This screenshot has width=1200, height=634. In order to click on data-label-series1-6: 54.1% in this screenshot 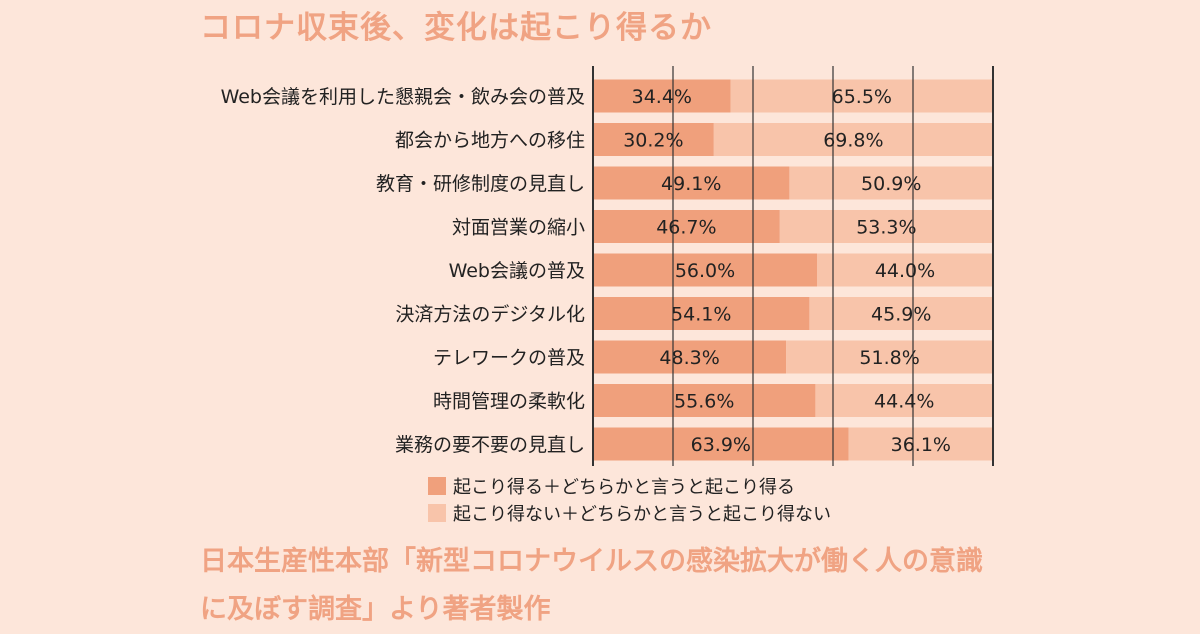, I will do `click(701, 315)`.